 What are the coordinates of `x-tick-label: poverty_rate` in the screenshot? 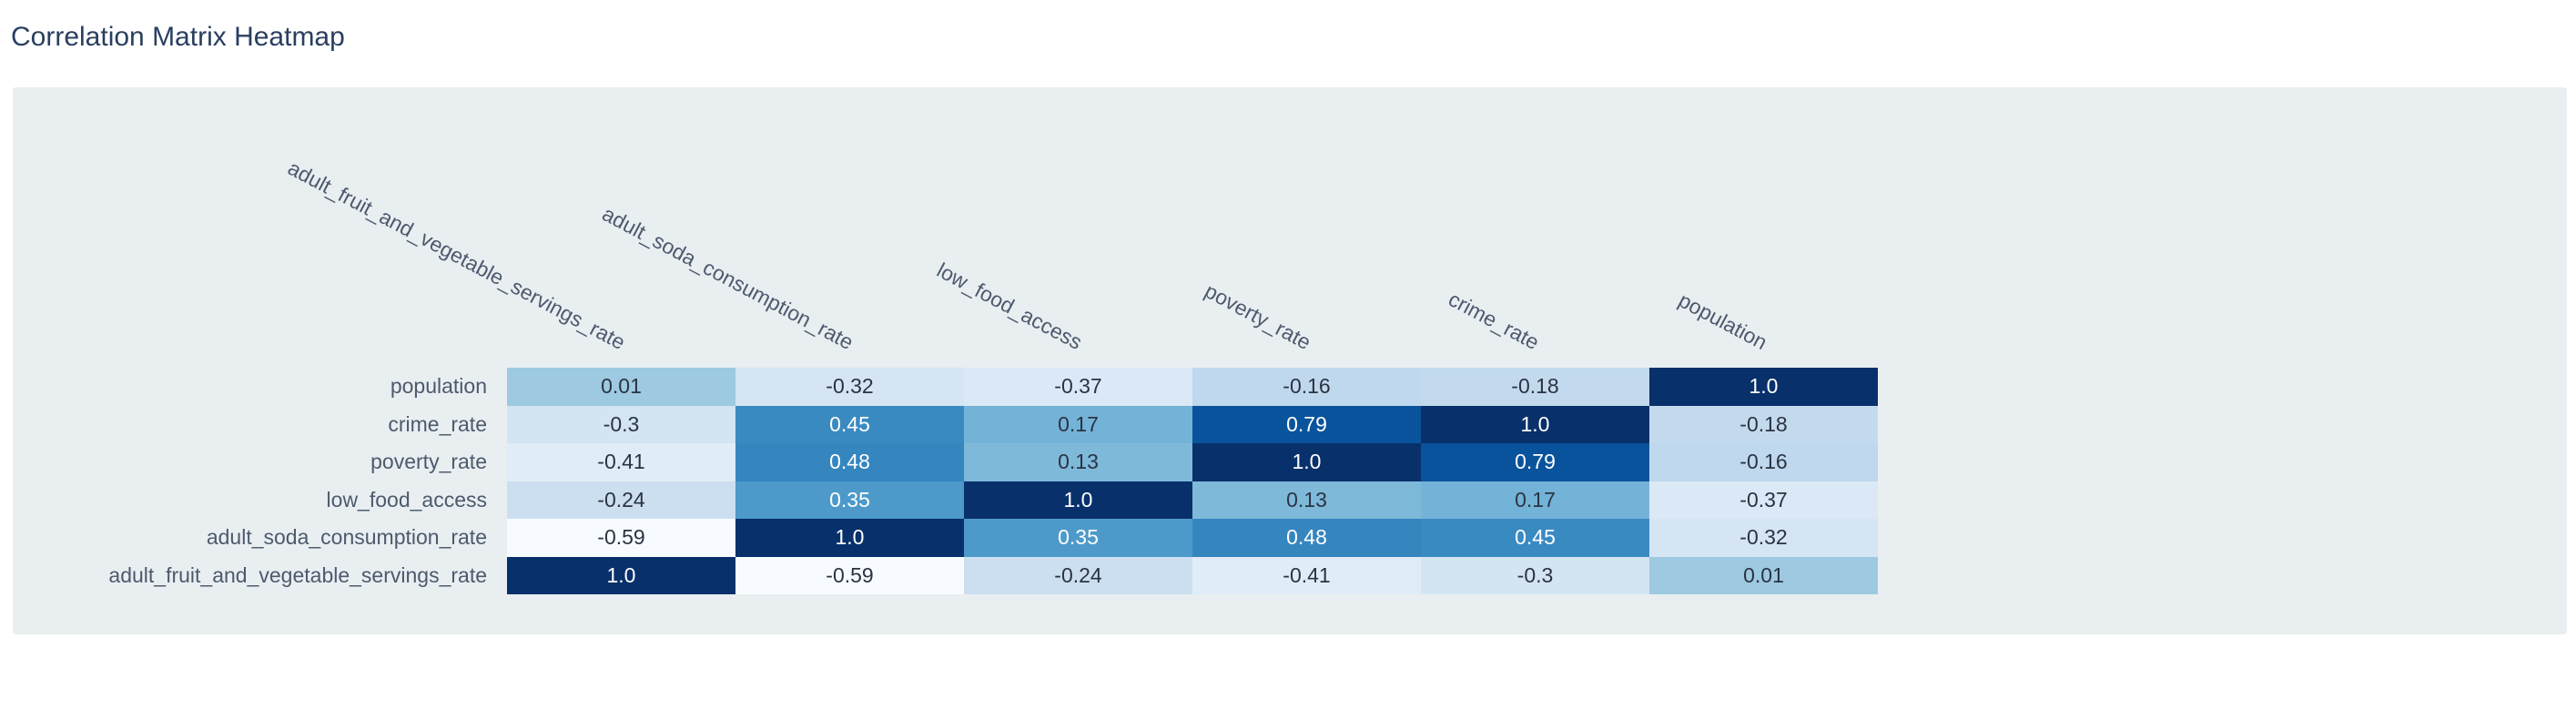 It's located at (1258, 316).